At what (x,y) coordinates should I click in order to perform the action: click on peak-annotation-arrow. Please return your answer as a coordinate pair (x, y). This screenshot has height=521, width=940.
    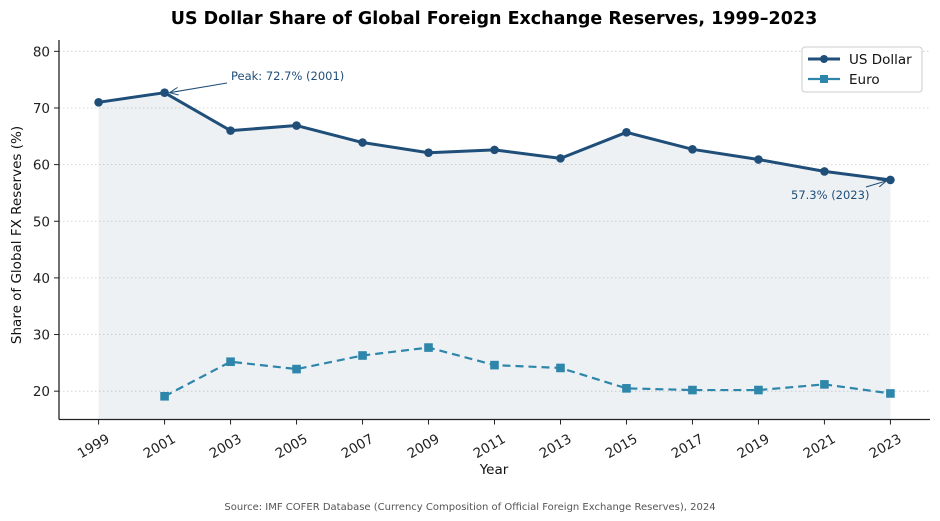
    Looking at the image, I should click on (199, 87).